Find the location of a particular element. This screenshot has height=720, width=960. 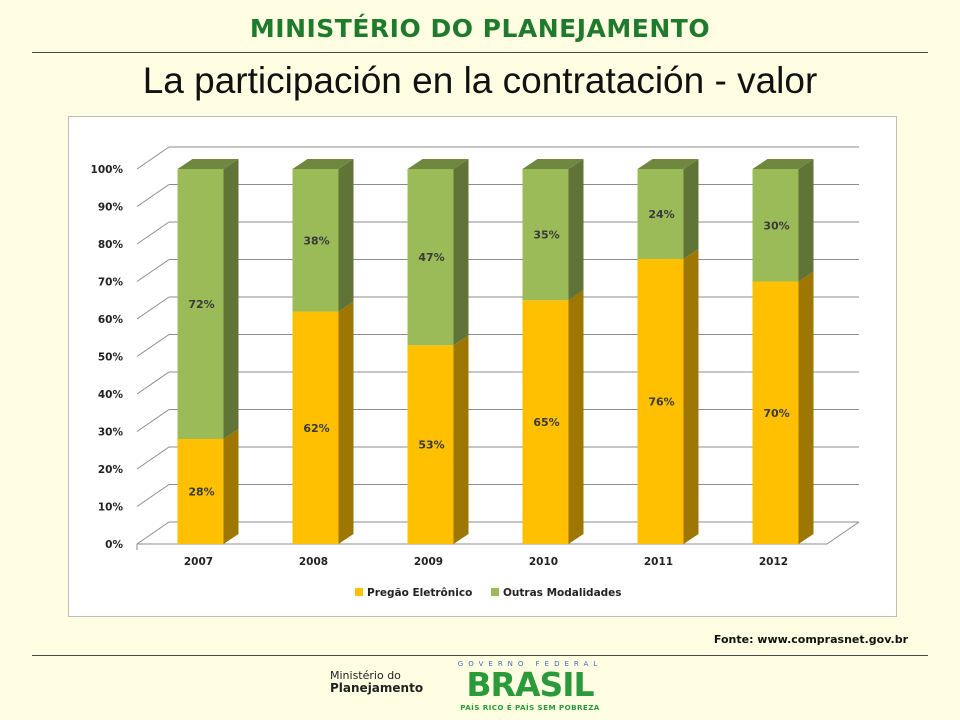

x-tick-label: 2010 is located at coordinates (543, 562).